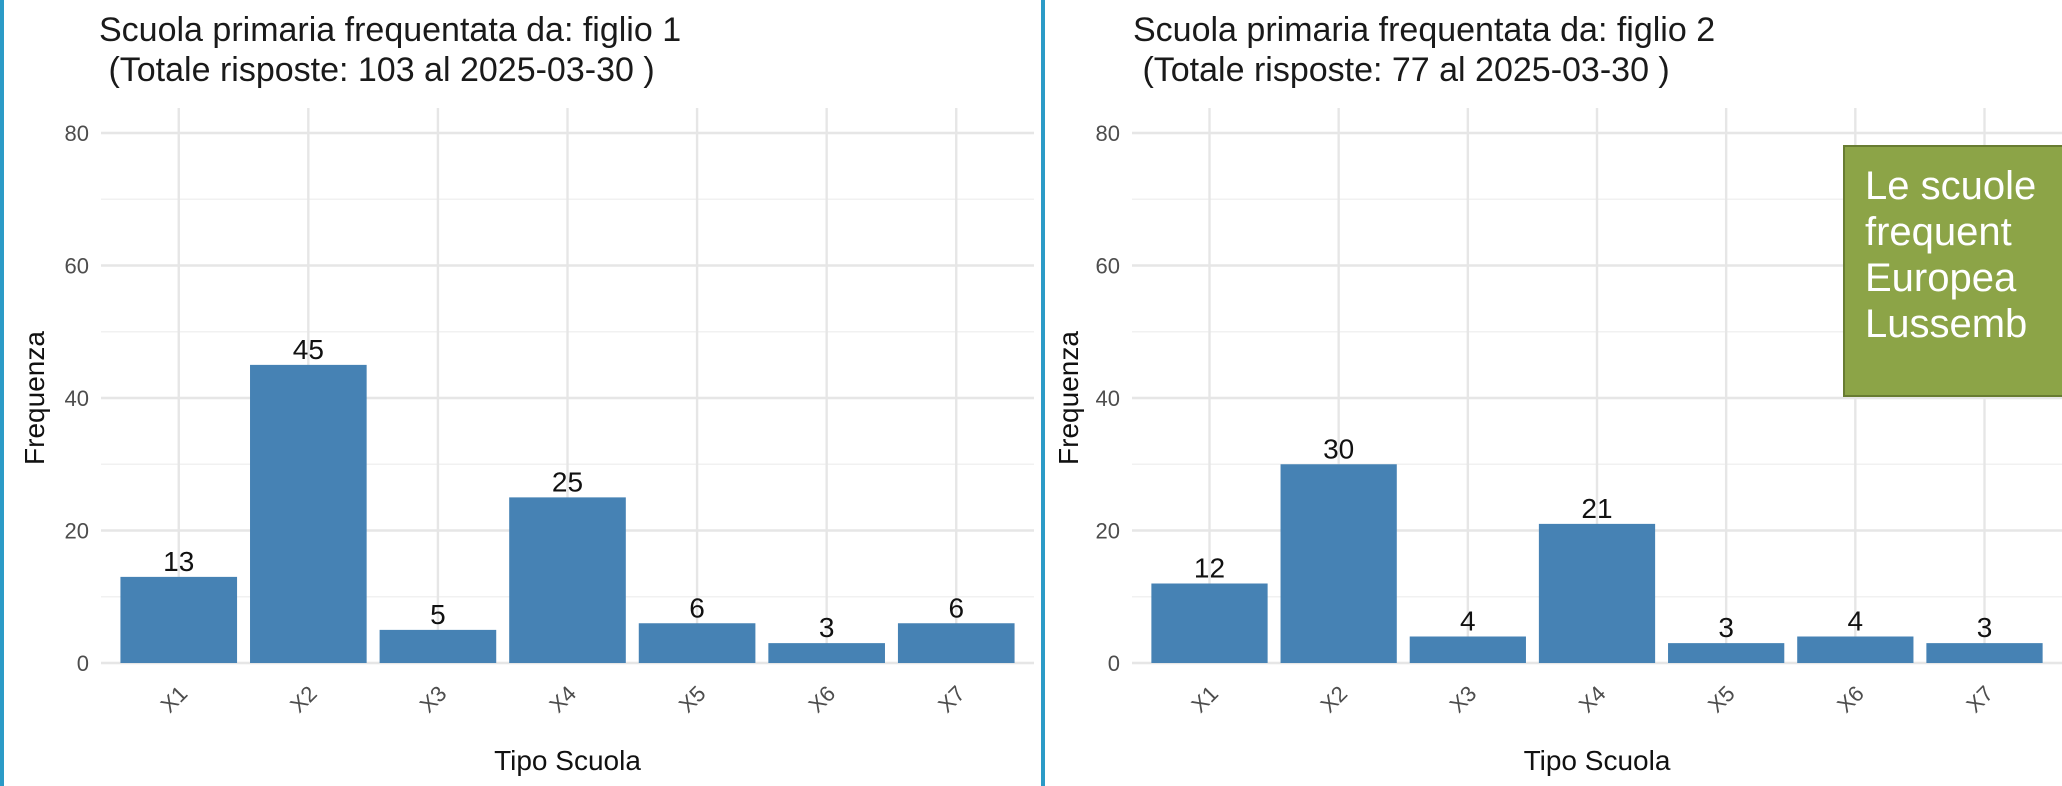 The width and height of the screenshot is (2062, 786). Describe the element at coordinates (1938, 232) in the screenshot. I see `callout-line: frequent` at that location.